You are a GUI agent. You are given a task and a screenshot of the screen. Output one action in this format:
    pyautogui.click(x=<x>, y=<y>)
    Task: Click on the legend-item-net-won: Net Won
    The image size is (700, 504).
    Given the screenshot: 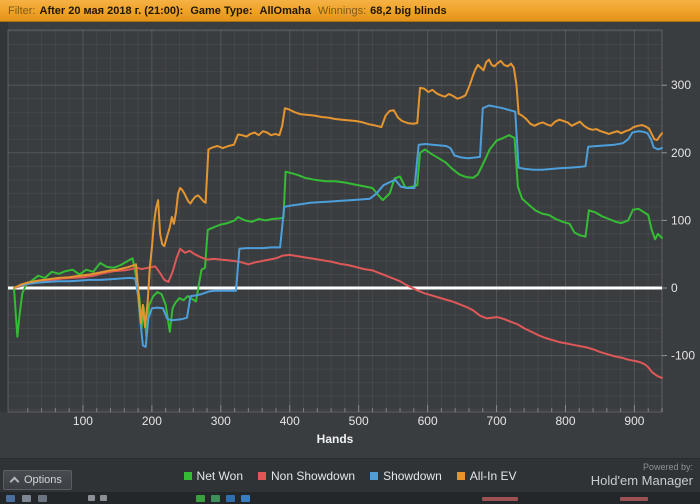 What is the action you would take?
    pyautogui.click(x=213, y=476)
    